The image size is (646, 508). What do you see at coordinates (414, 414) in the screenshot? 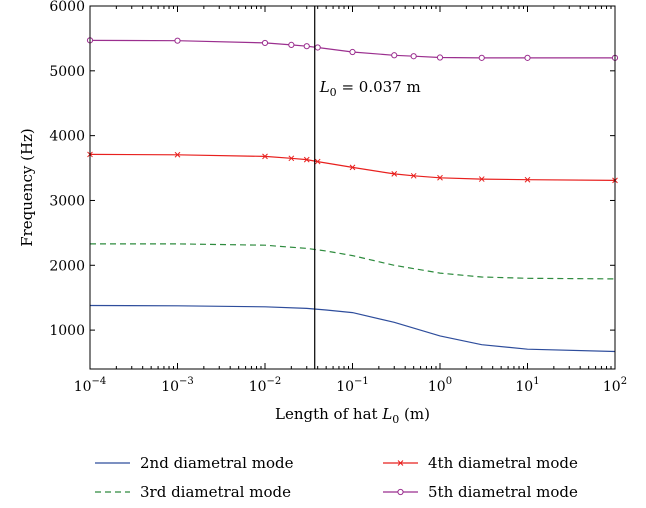
I see `x-axis-label-unit: (m)` at bounding box center [414, 414].